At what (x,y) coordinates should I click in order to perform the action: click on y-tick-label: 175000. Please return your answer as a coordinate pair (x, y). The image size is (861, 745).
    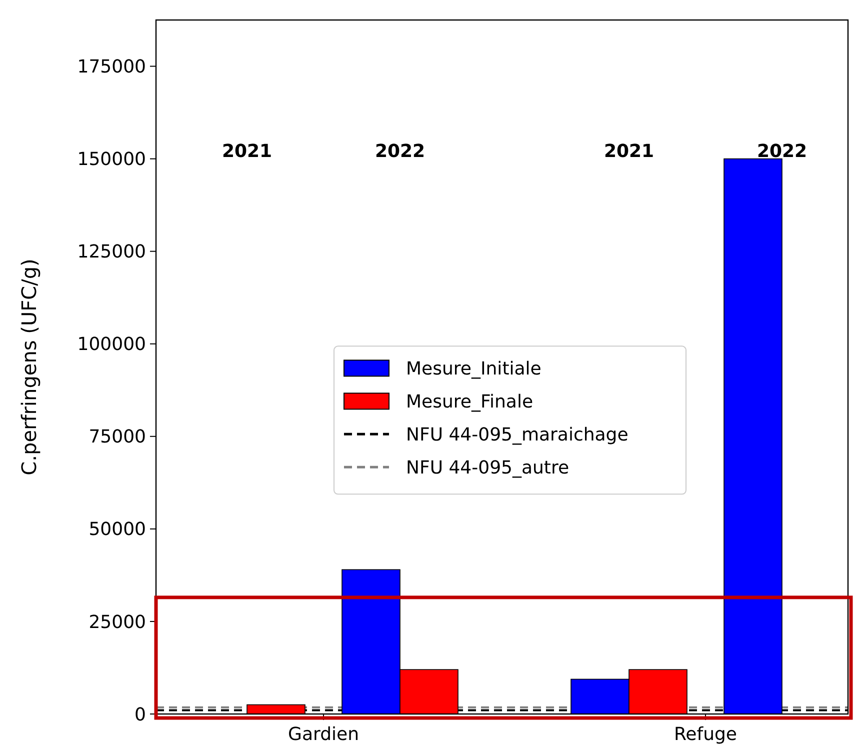
    Looking at the image, I should click on (111, 67).